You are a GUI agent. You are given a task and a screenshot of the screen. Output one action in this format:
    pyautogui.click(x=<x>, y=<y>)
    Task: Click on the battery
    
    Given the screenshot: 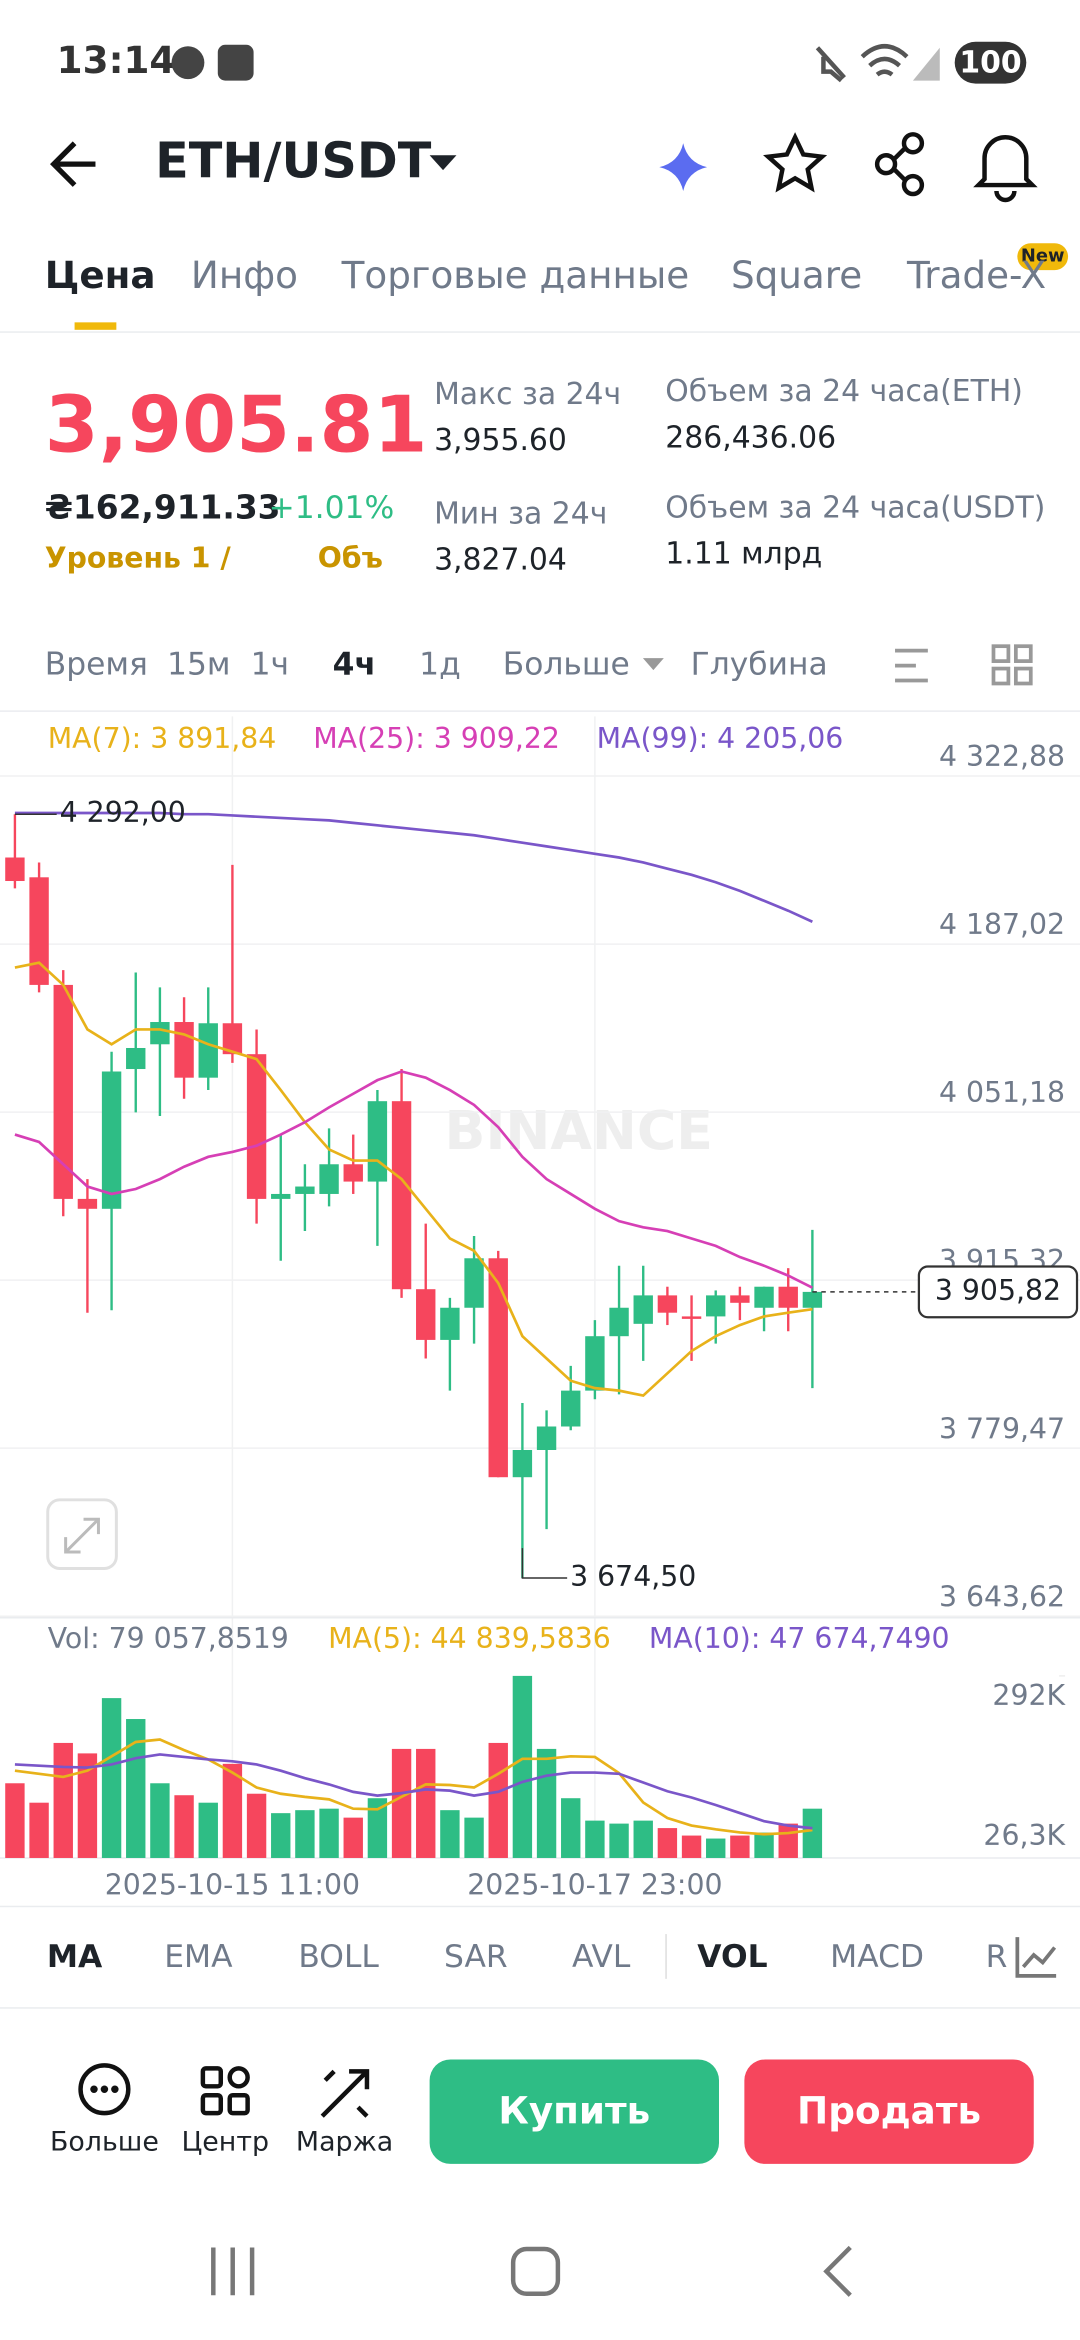 What is the action you would take?
    pyautogui.click(x=990, y=62)
    